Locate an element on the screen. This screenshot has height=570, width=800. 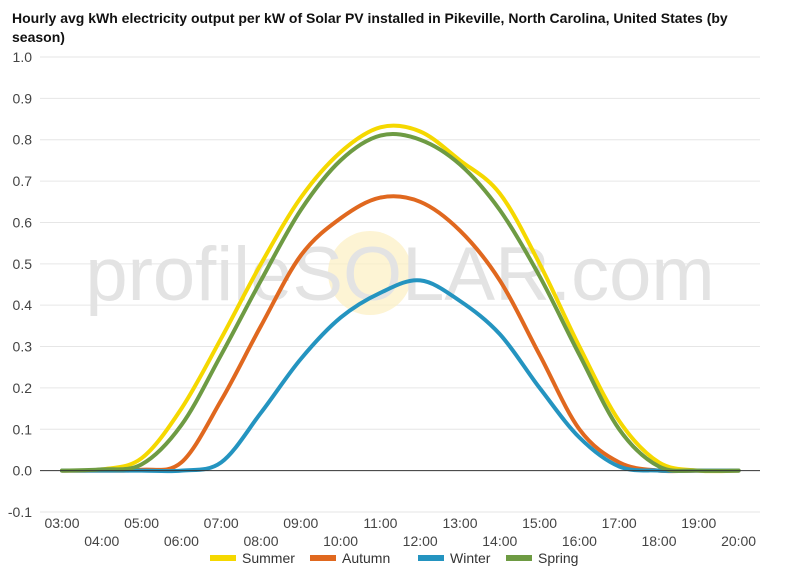
legend-label-winter: Winter is located at coordinates (470, 558).